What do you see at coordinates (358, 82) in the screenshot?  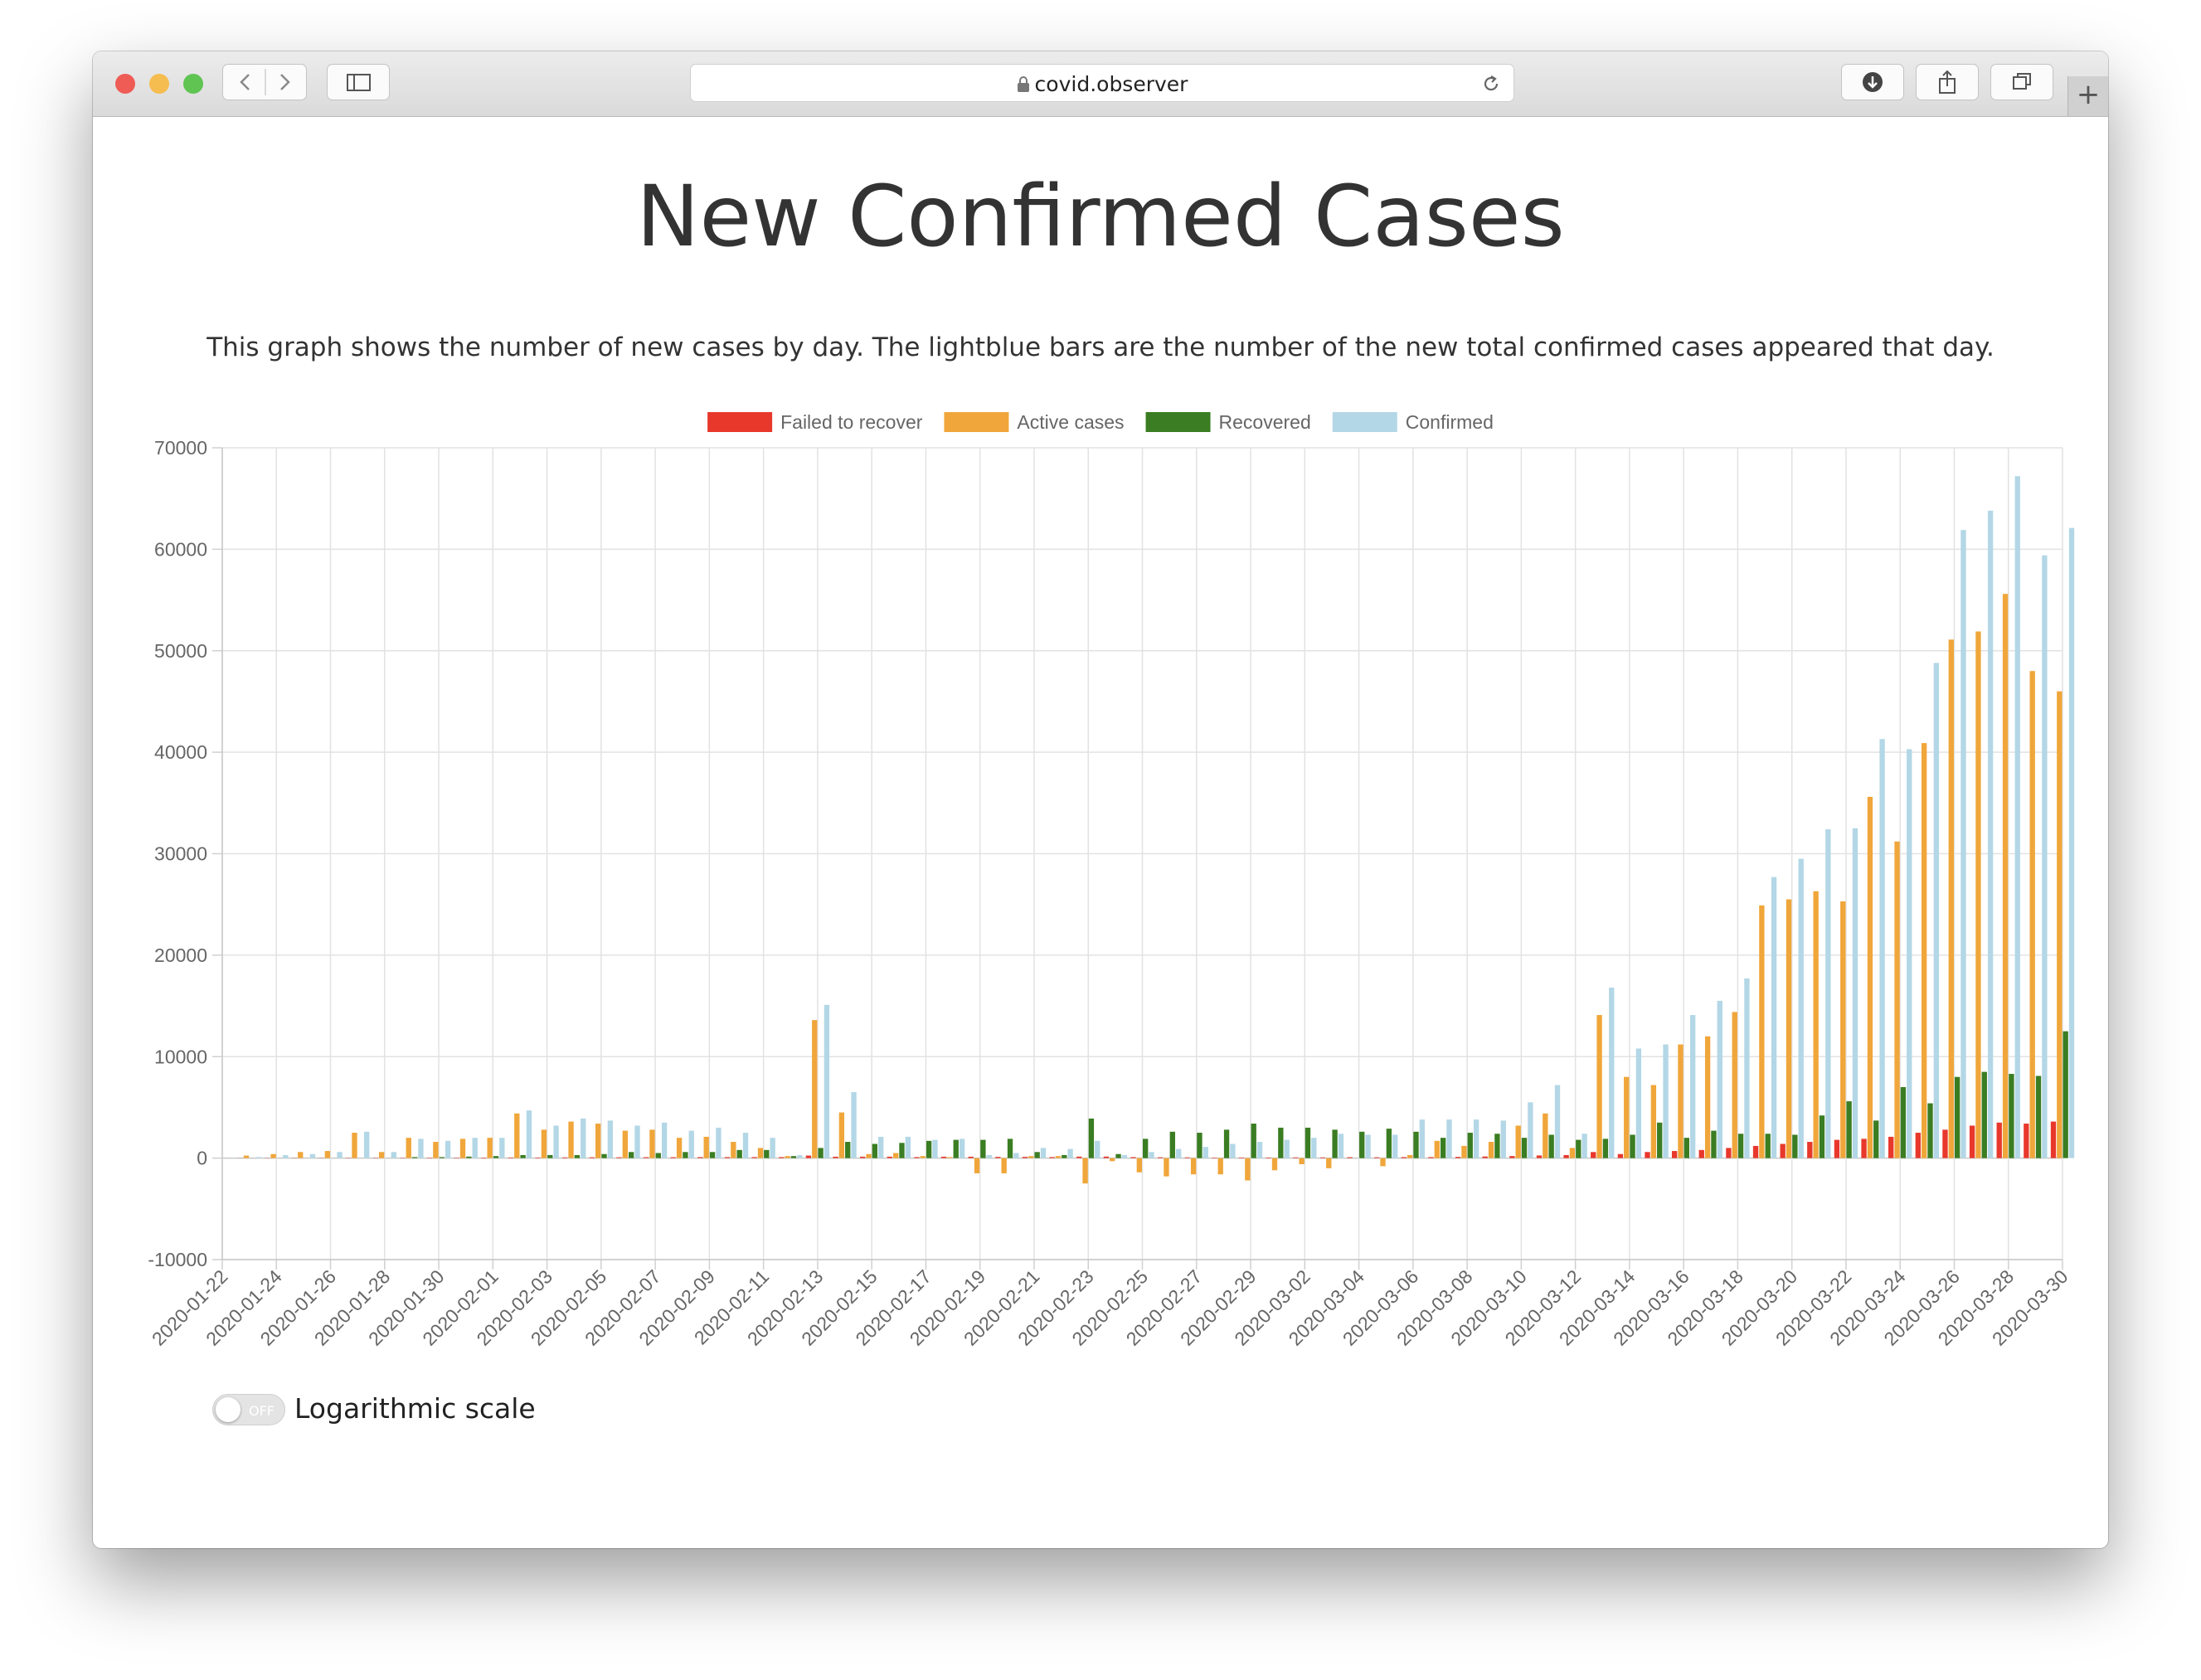 I see `sidebar-button` at bounding box center [358, 82].